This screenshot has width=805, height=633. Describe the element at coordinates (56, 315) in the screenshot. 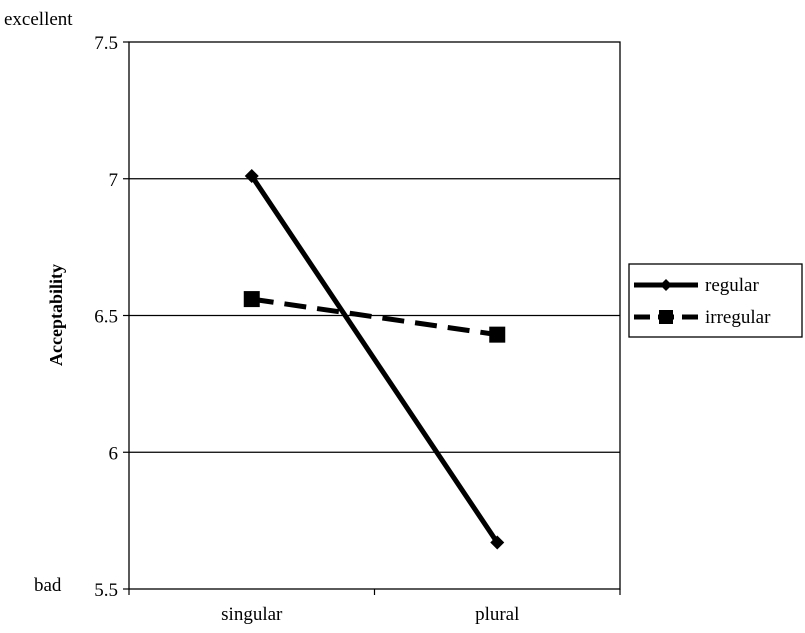

I see `y-axis-title: Acceptability` at that location.